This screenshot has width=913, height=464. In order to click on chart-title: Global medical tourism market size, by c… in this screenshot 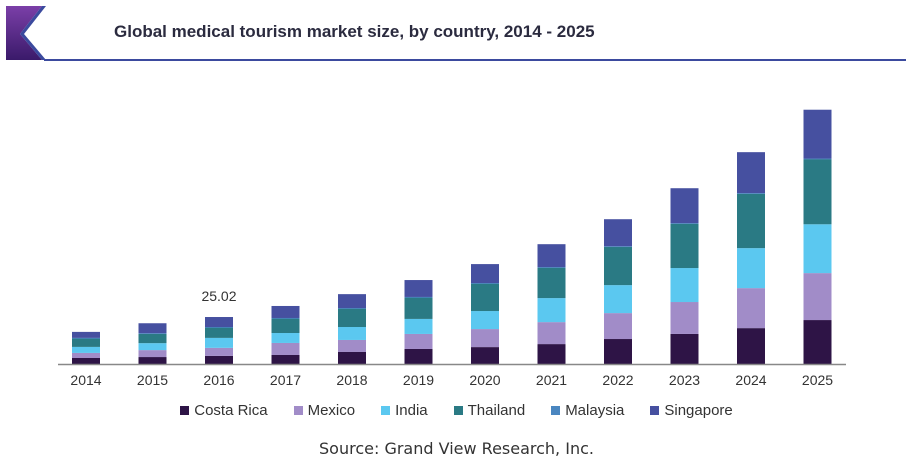, I will do `click(354, 31)`.